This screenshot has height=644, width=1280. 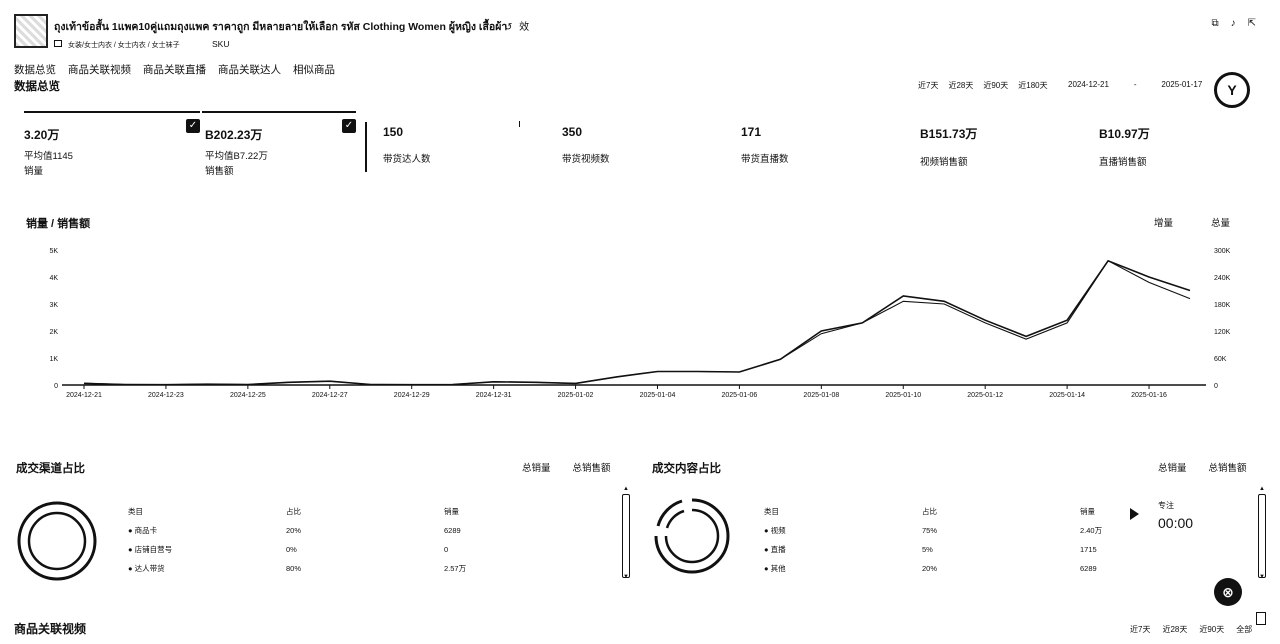 What do you see at coordinates (1135, 84) in the screenshot?
I see `date-range-picker: 2024-12-21 - 2025-01-17` at bounding box center [1135, 84].